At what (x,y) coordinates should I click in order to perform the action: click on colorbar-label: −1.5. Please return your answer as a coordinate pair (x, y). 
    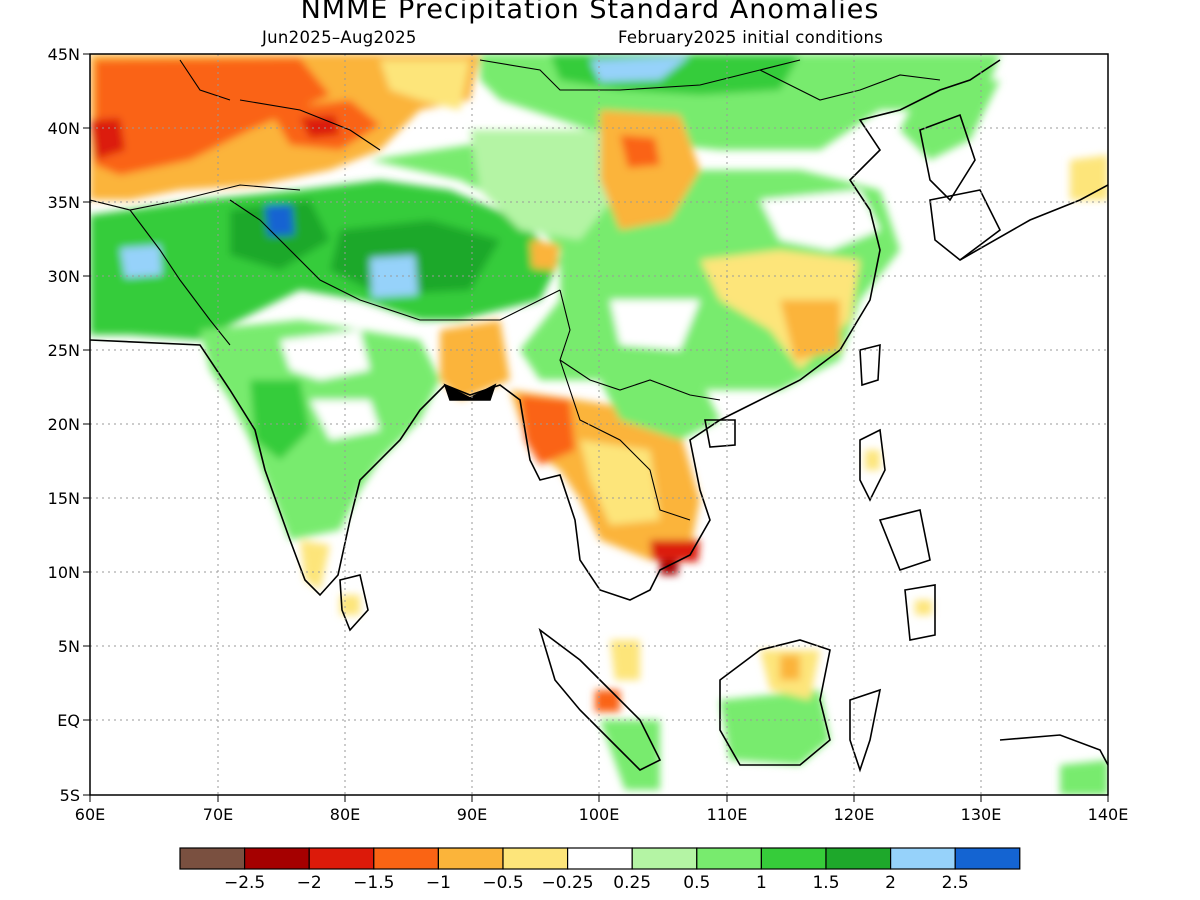
    Looking at the image, I should click on (373, 883).